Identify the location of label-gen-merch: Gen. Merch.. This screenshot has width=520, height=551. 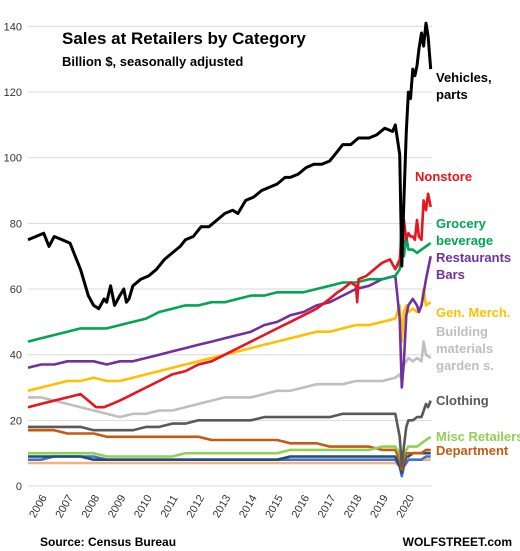
(473, 312).